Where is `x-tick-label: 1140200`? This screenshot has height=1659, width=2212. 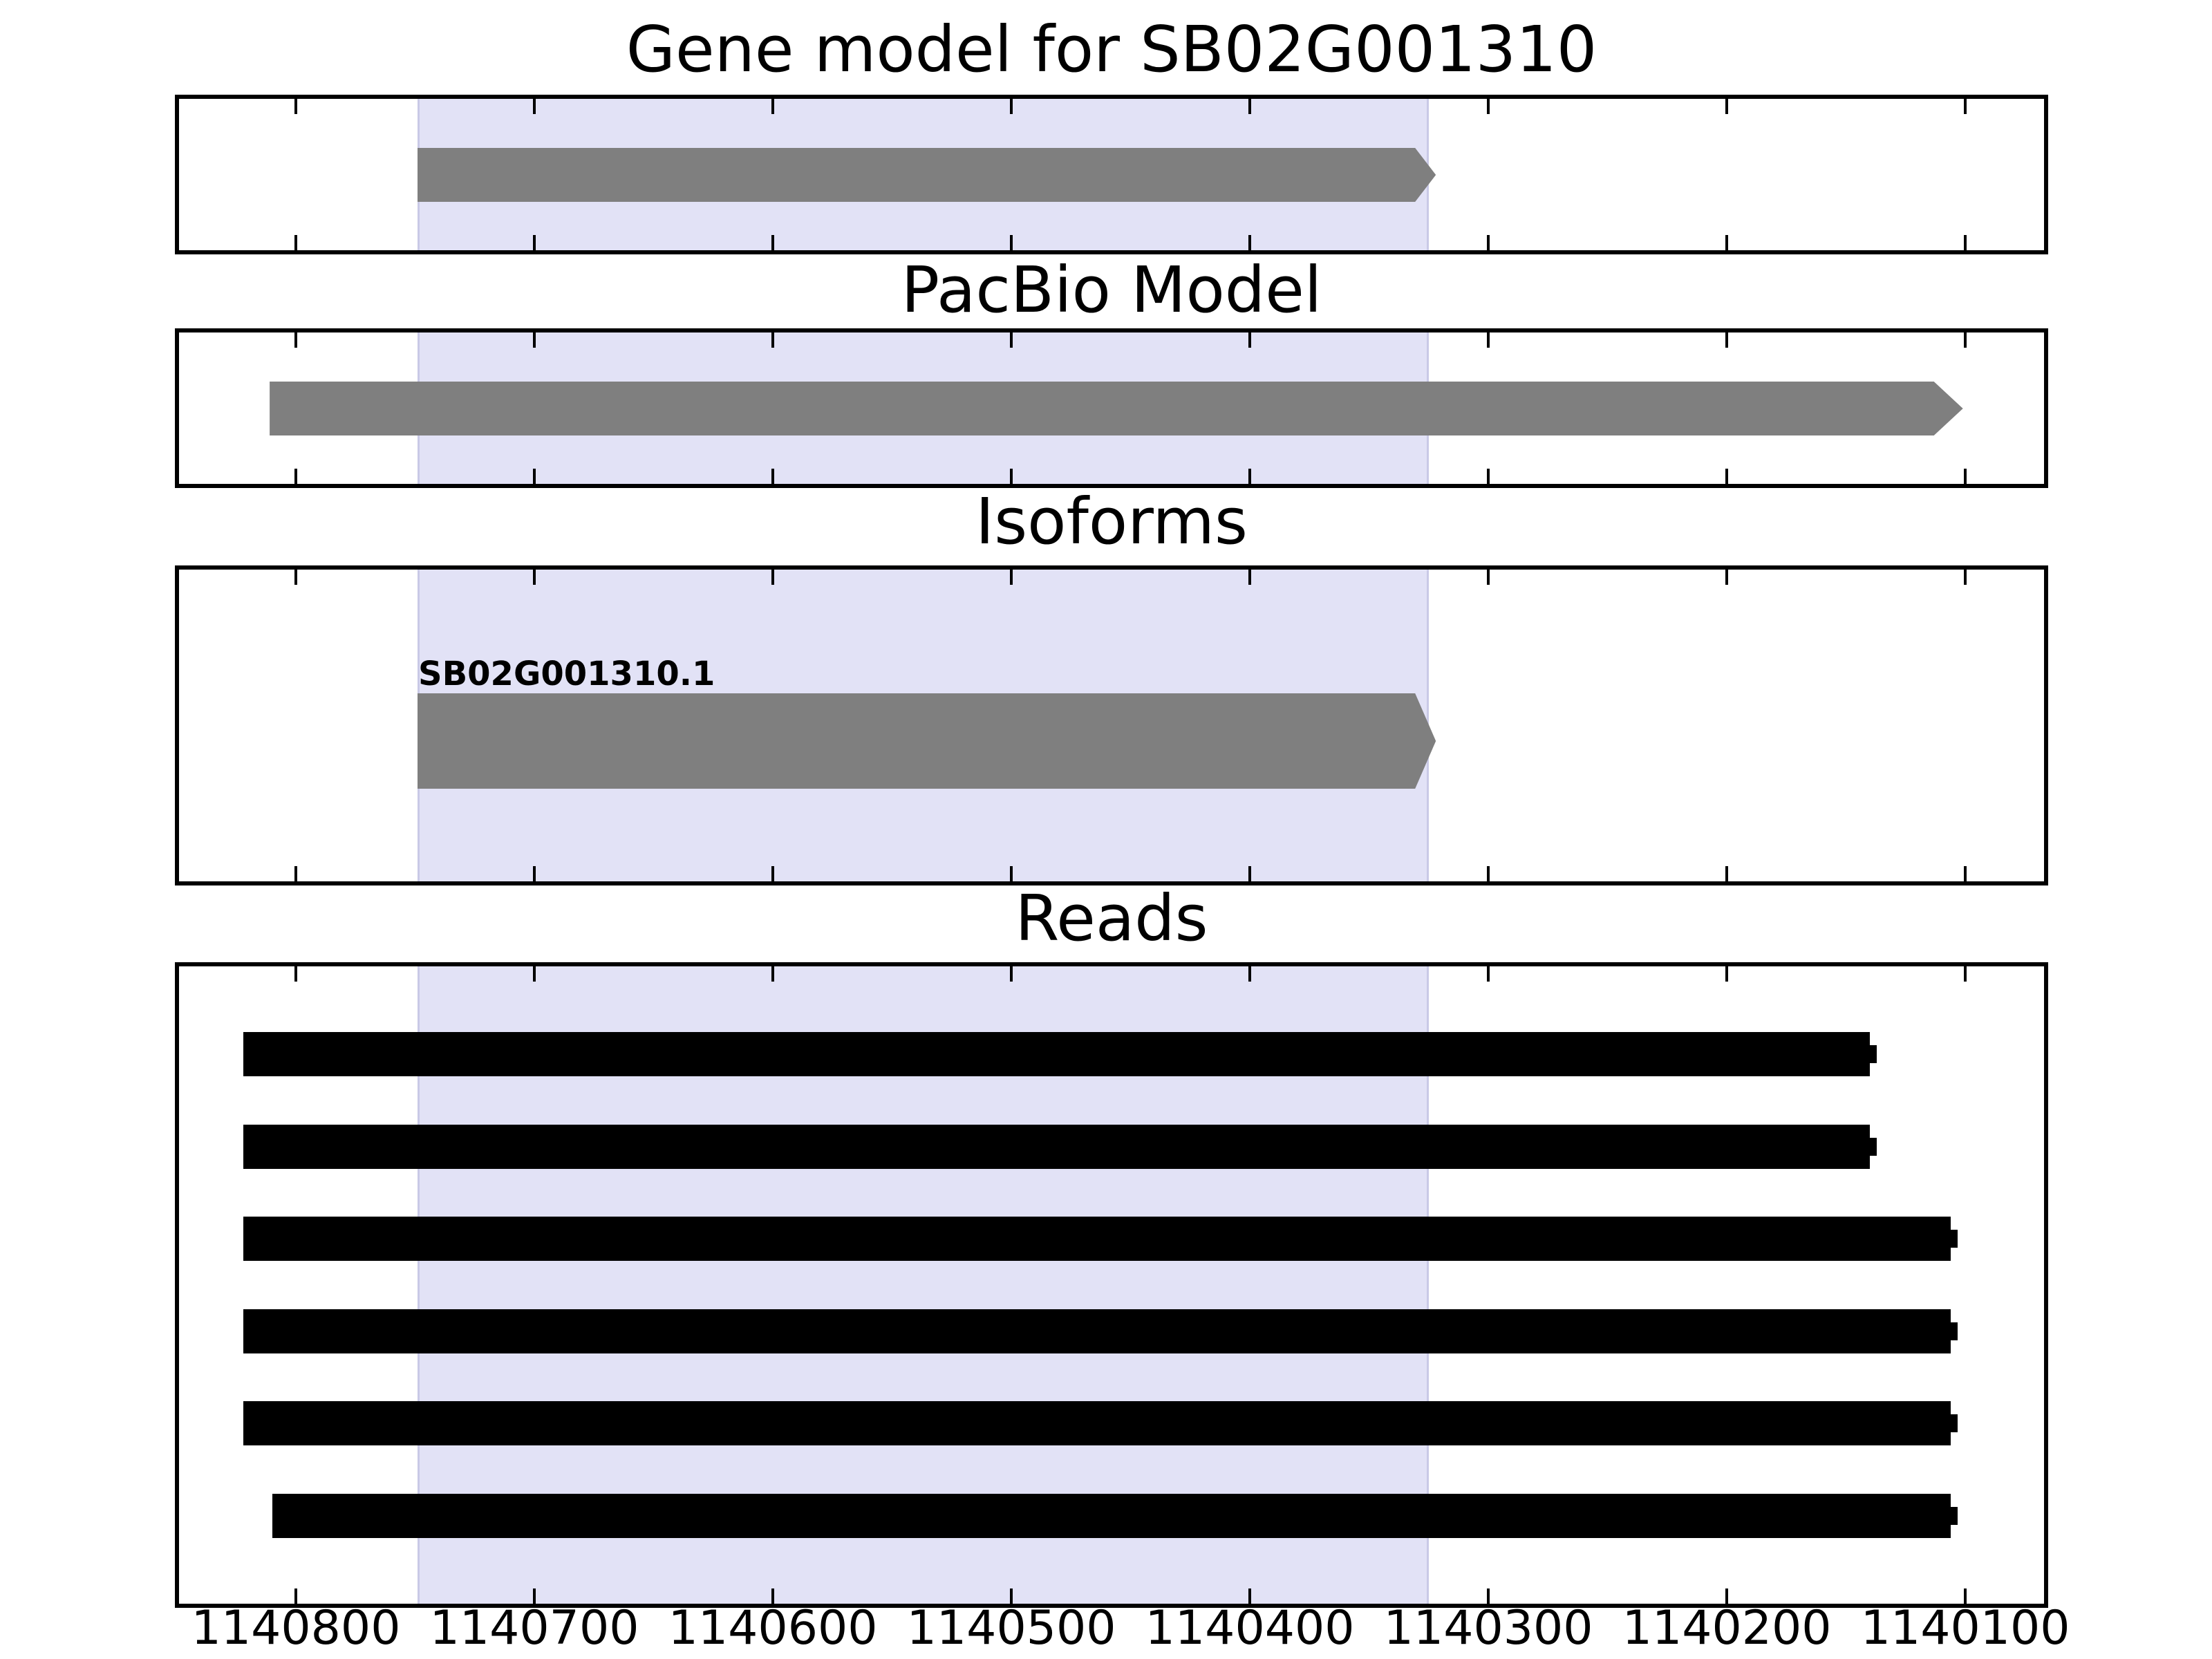 x-tick-label: 1140200 is located at coordinates (1727, 1629).